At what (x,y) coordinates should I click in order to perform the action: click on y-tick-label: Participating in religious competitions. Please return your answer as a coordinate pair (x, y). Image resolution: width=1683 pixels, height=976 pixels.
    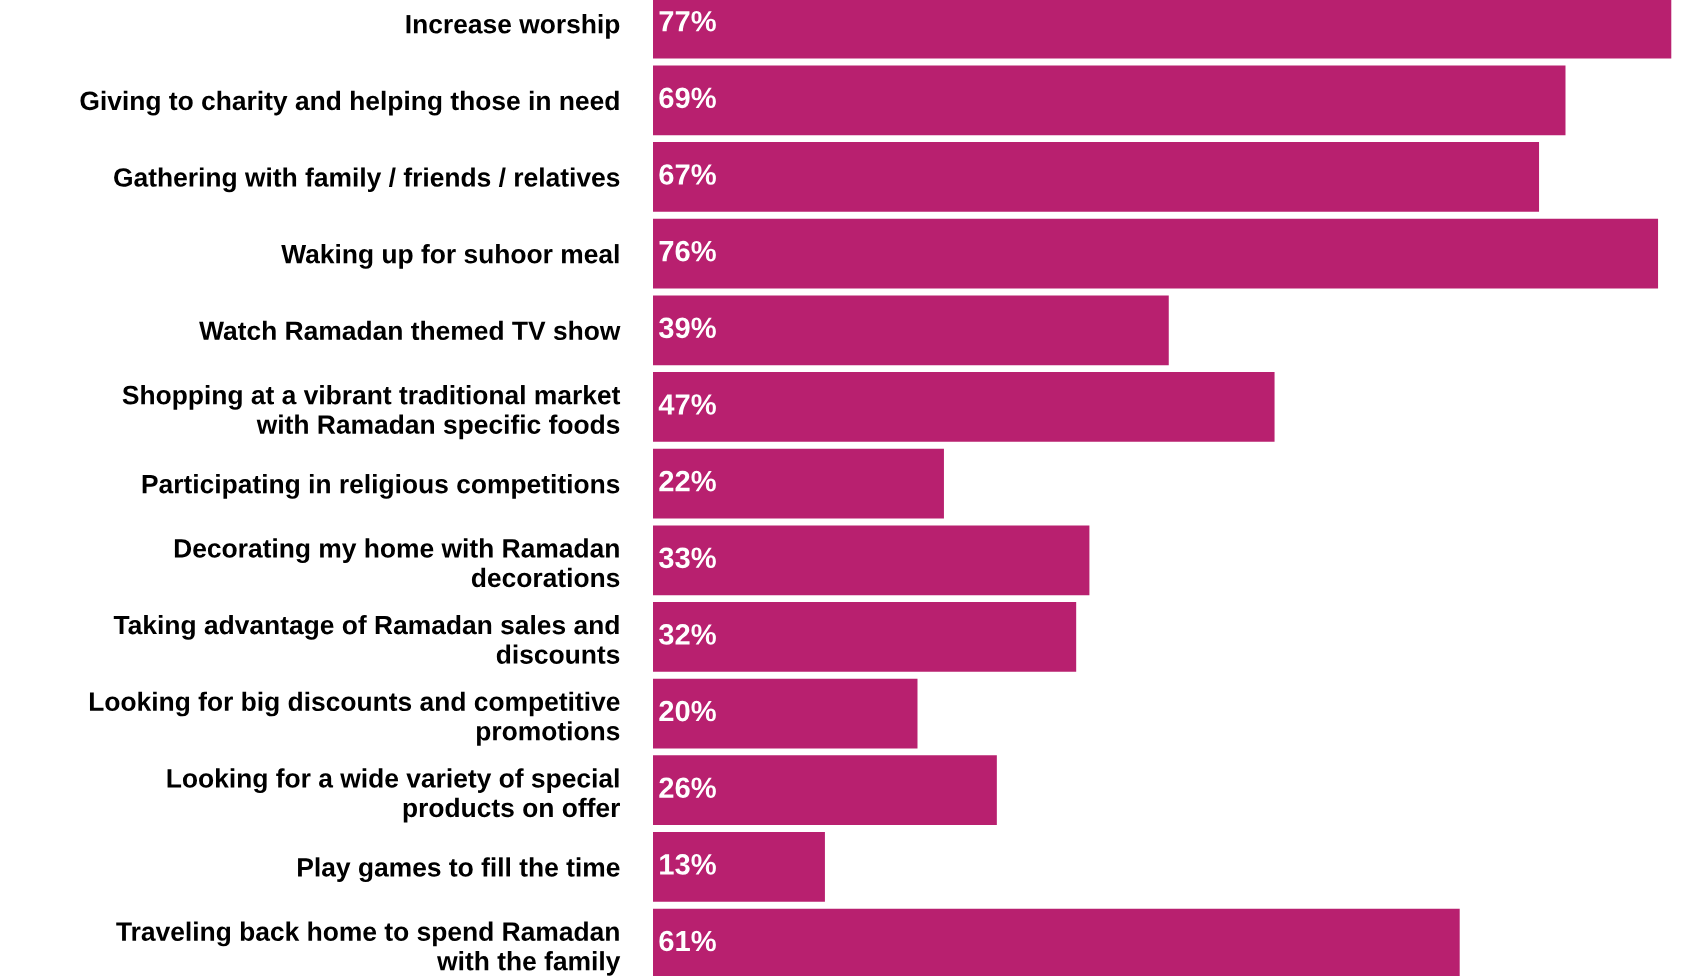
    Looking at the image, I should click on (381, 486).